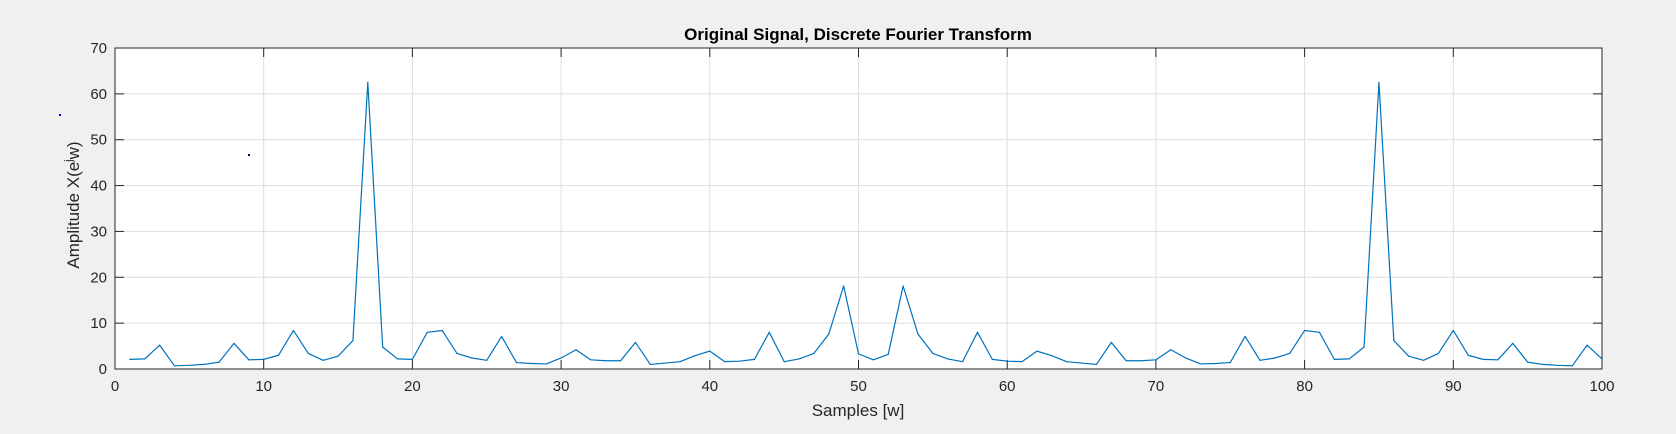 Image resolution: width=1676 pixels, height=434 pixels. I want to click on y-tick-label: 20, so click(98, 277).